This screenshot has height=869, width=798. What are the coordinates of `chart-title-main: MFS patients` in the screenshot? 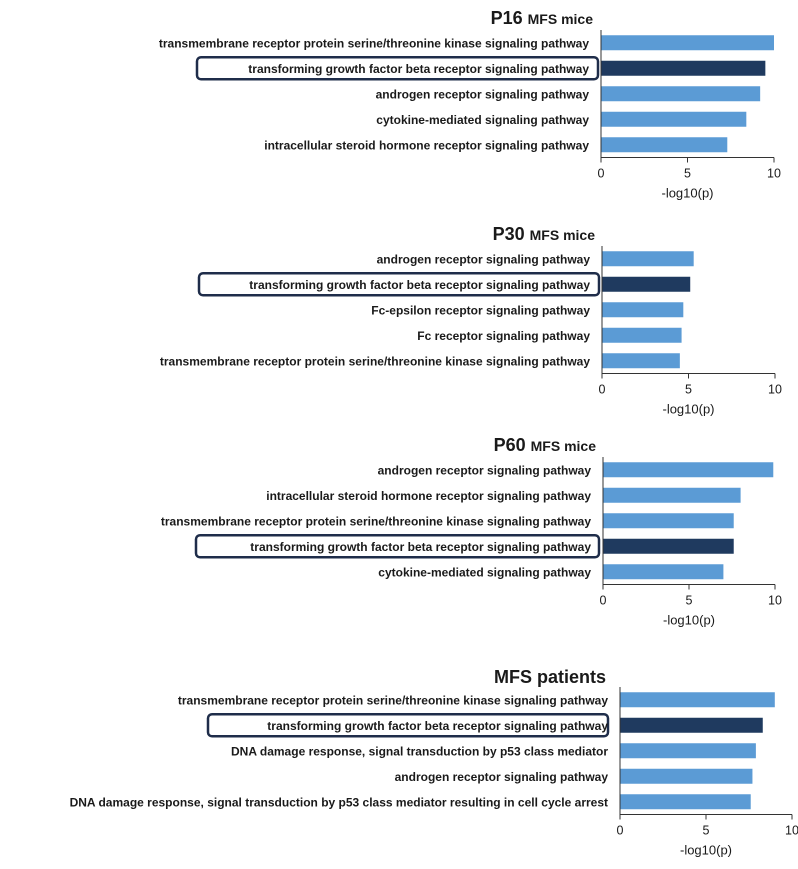 It's located at (550, 677).